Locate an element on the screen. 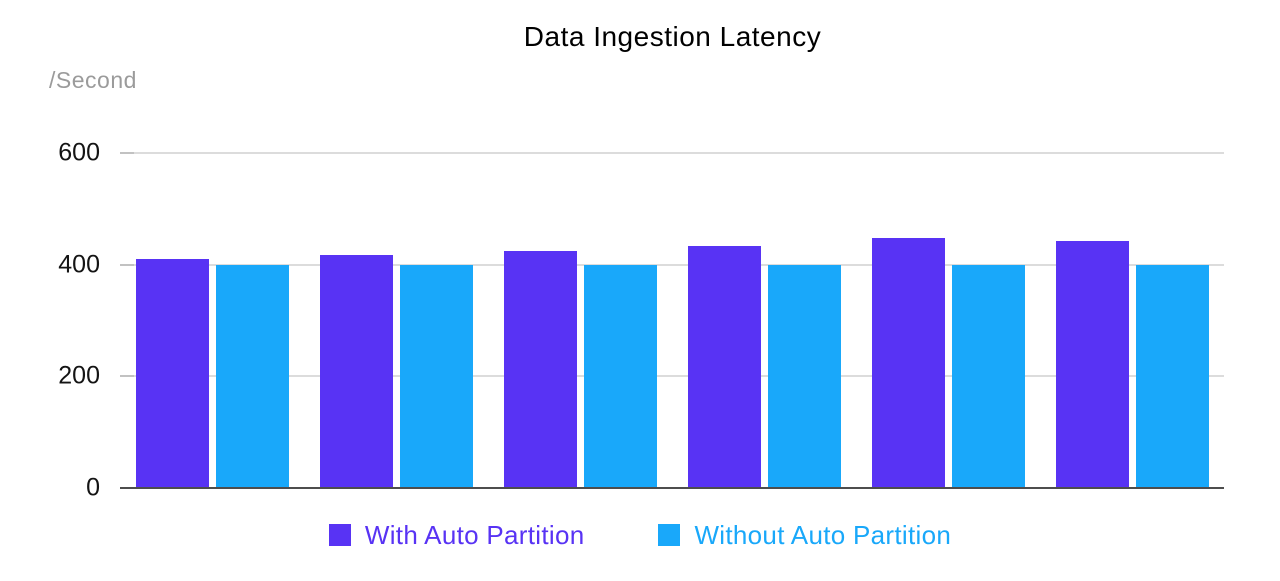 The height and width of the screenshot is (581, 1280). chart-title: Data Ingestion Latency is located at coordinates (672, 36).